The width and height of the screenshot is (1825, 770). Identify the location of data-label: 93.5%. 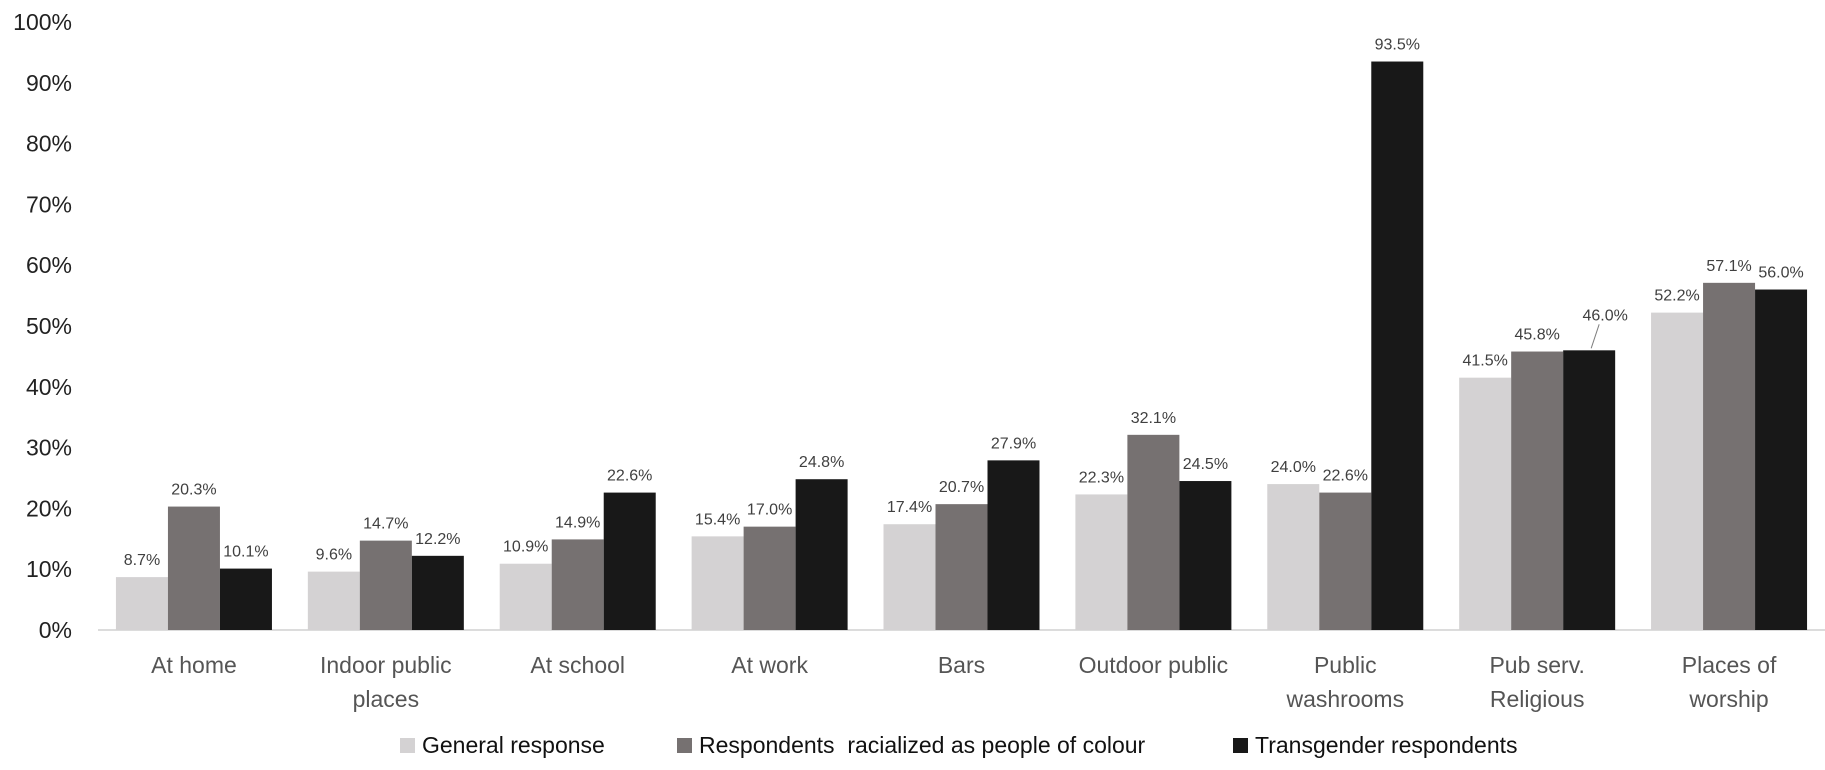
(1397, 45).